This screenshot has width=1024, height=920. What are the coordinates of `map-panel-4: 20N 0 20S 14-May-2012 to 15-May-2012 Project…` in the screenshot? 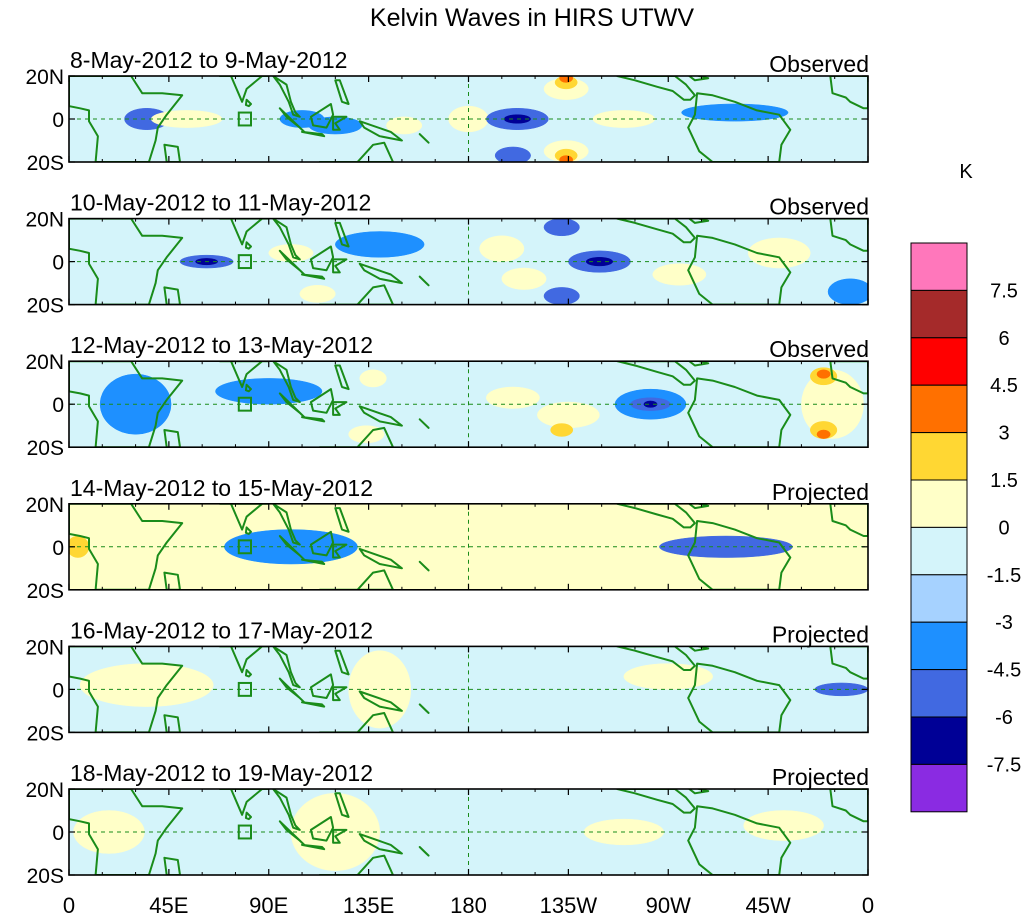 It's located at (447, 539).